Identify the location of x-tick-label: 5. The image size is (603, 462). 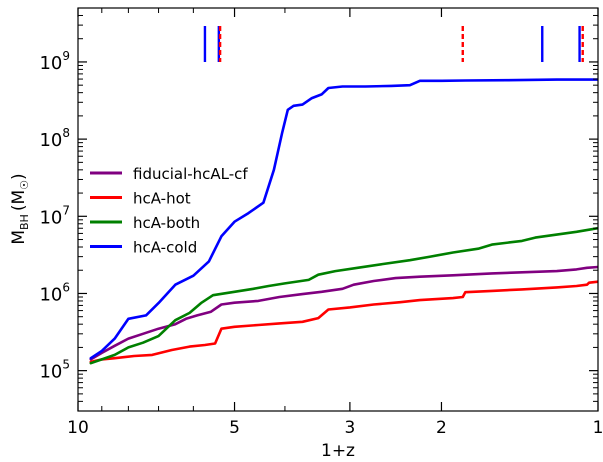
(234, 428).